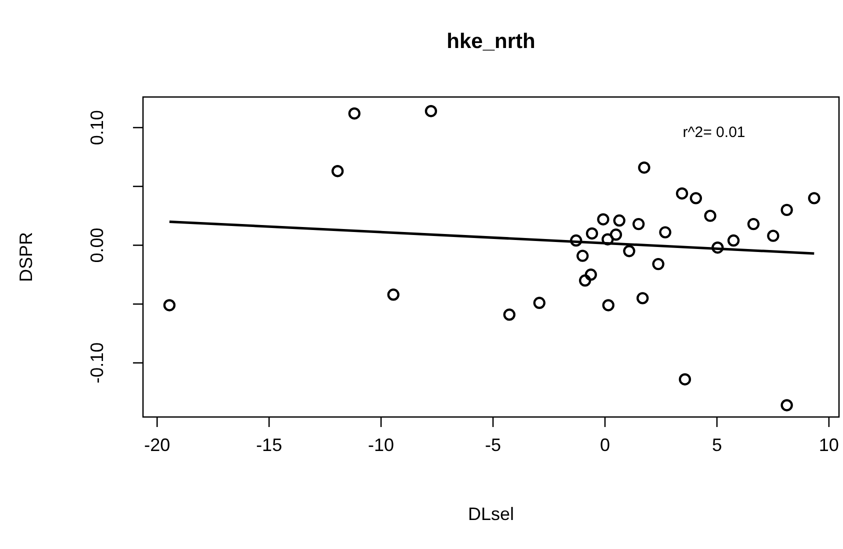 Image resolution: width=843 pixels, height=549 pixels. I want to click on y-tick-label: 0.10, so click(97, 128).